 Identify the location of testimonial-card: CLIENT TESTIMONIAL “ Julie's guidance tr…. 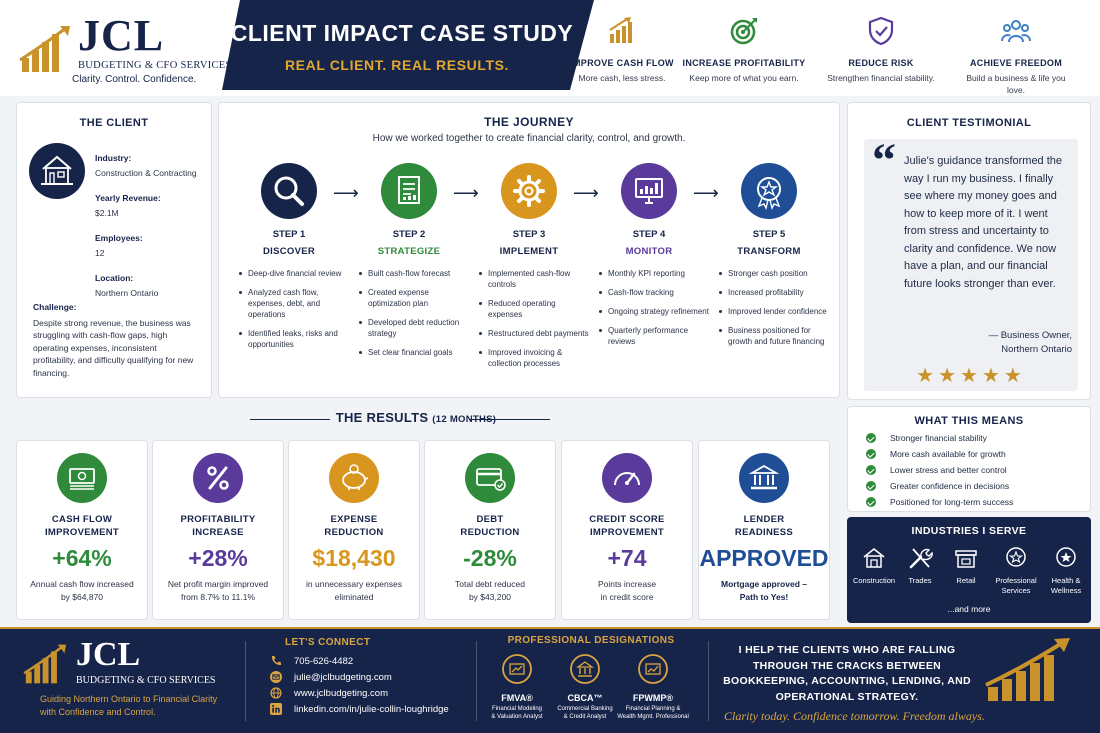
(969, 251).